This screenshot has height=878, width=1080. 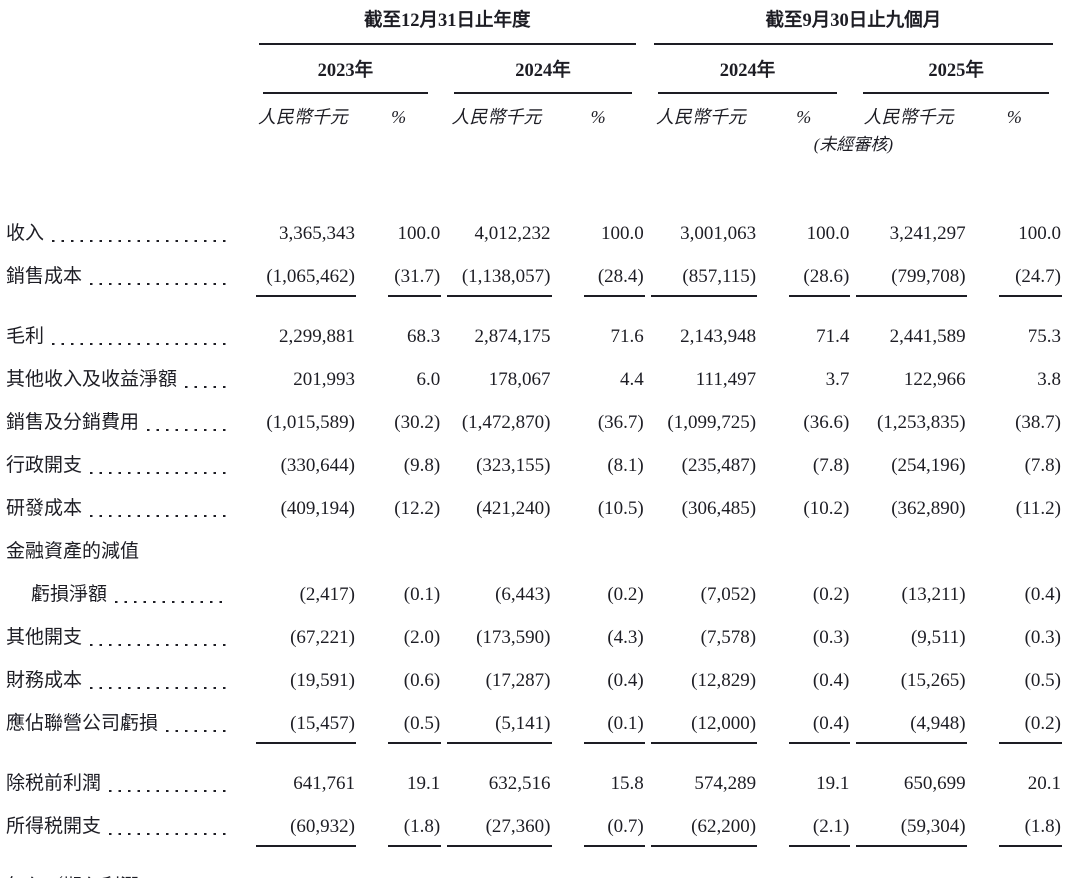 I want to click on value-cell: (12.2), so click(x=417, y=508).